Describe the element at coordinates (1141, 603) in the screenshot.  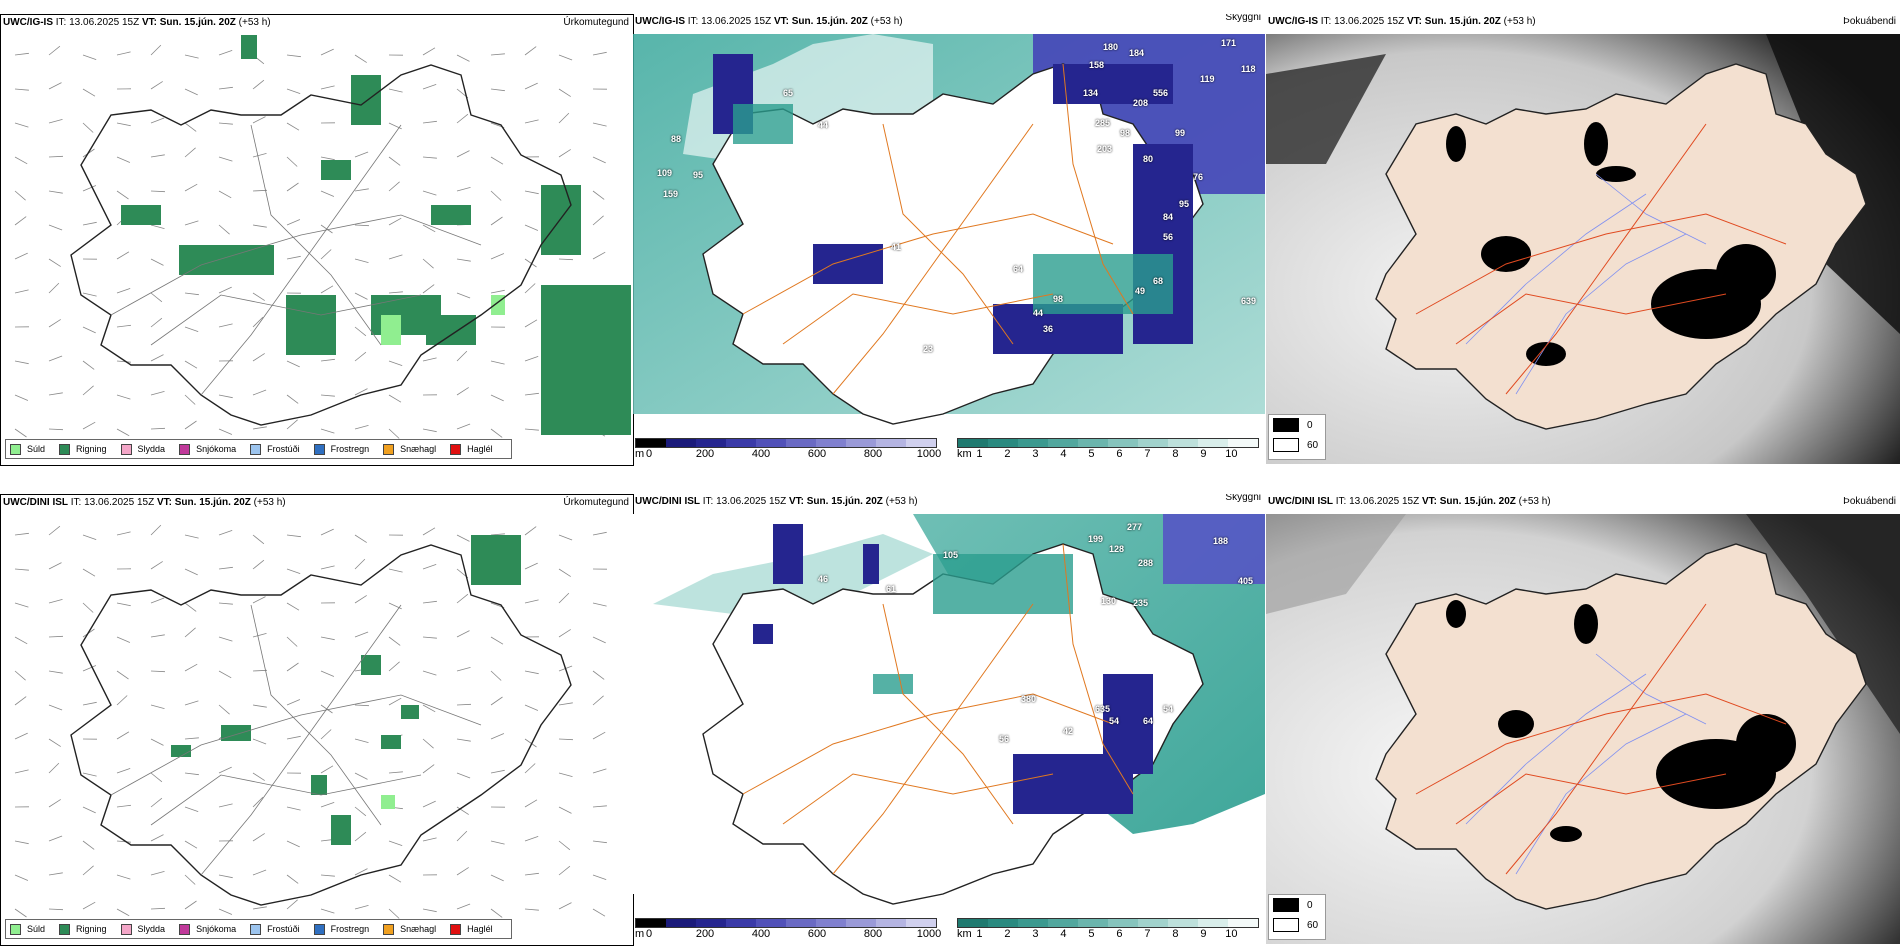
I see `cloud-label: 235` at that location.